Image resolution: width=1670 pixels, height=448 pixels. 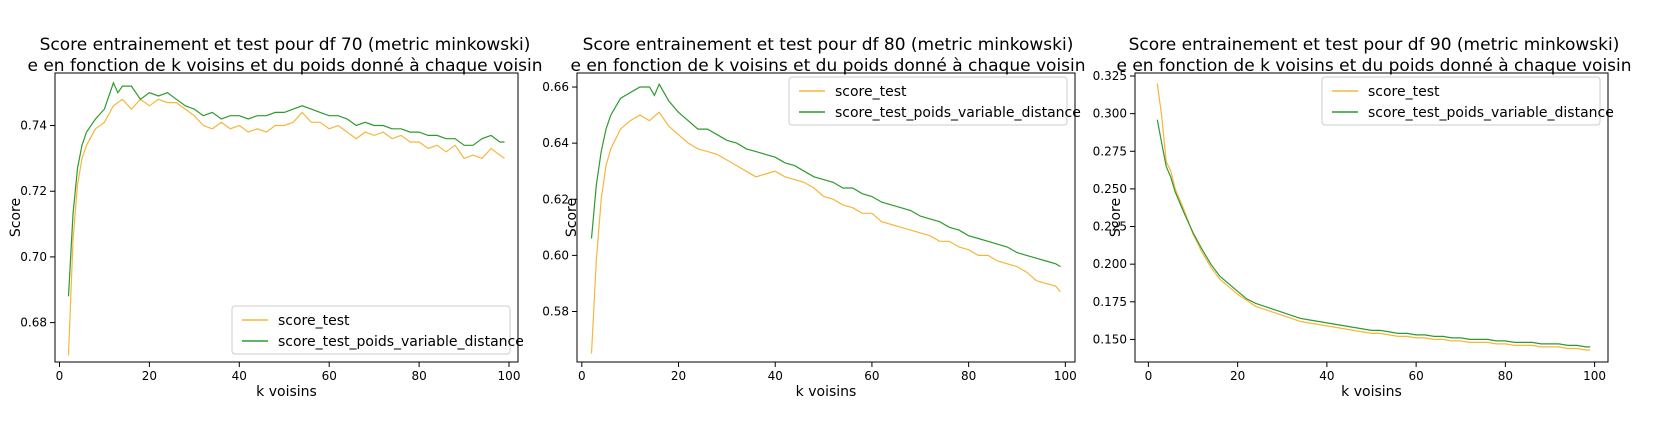 What do you see at coordinates (33, 126) in the screenshot?
I see `y-tick-label: 0.74` at bounding box center [33, 126].